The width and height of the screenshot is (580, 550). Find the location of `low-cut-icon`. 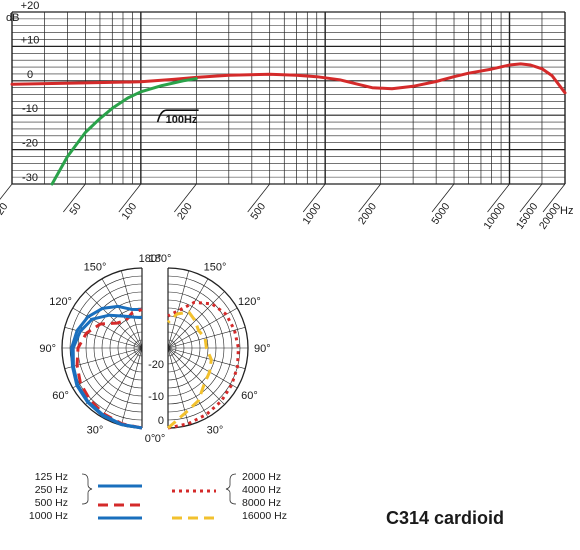

low-cut-icon is located at coordinates (177, 116).